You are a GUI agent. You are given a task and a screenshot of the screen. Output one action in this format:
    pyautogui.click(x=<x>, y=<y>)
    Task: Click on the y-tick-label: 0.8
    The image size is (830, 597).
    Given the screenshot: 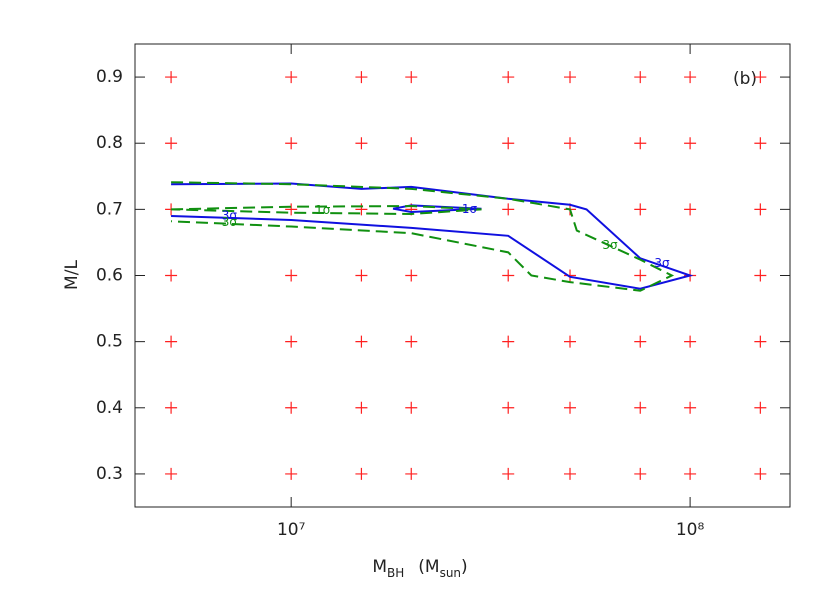 What is the action you would take?
    pyautogui.click(x=109, y=143)
    